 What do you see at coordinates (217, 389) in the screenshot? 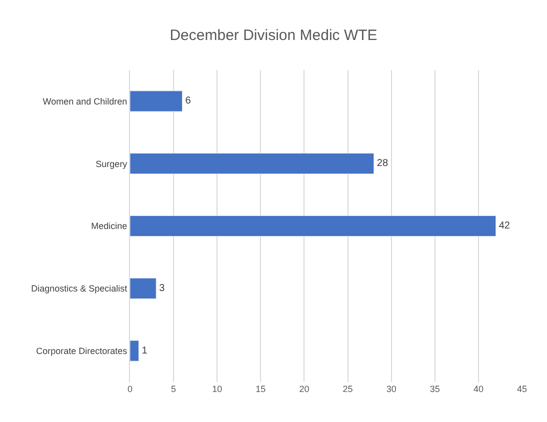
I see `x-tick-label: 10` at bounding box center [217, 389].